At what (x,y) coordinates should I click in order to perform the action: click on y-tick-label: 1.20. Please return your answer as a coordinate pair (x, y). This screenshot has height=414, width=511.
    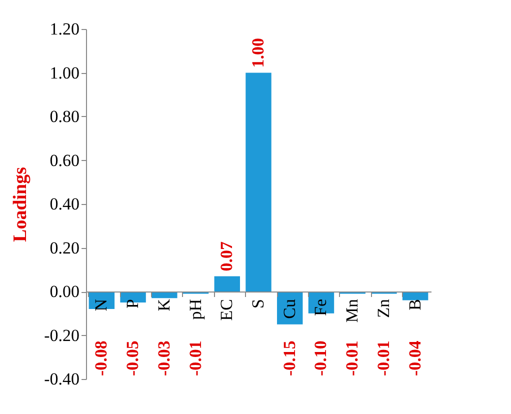
    Looking at the image, I should click on (65, 29).